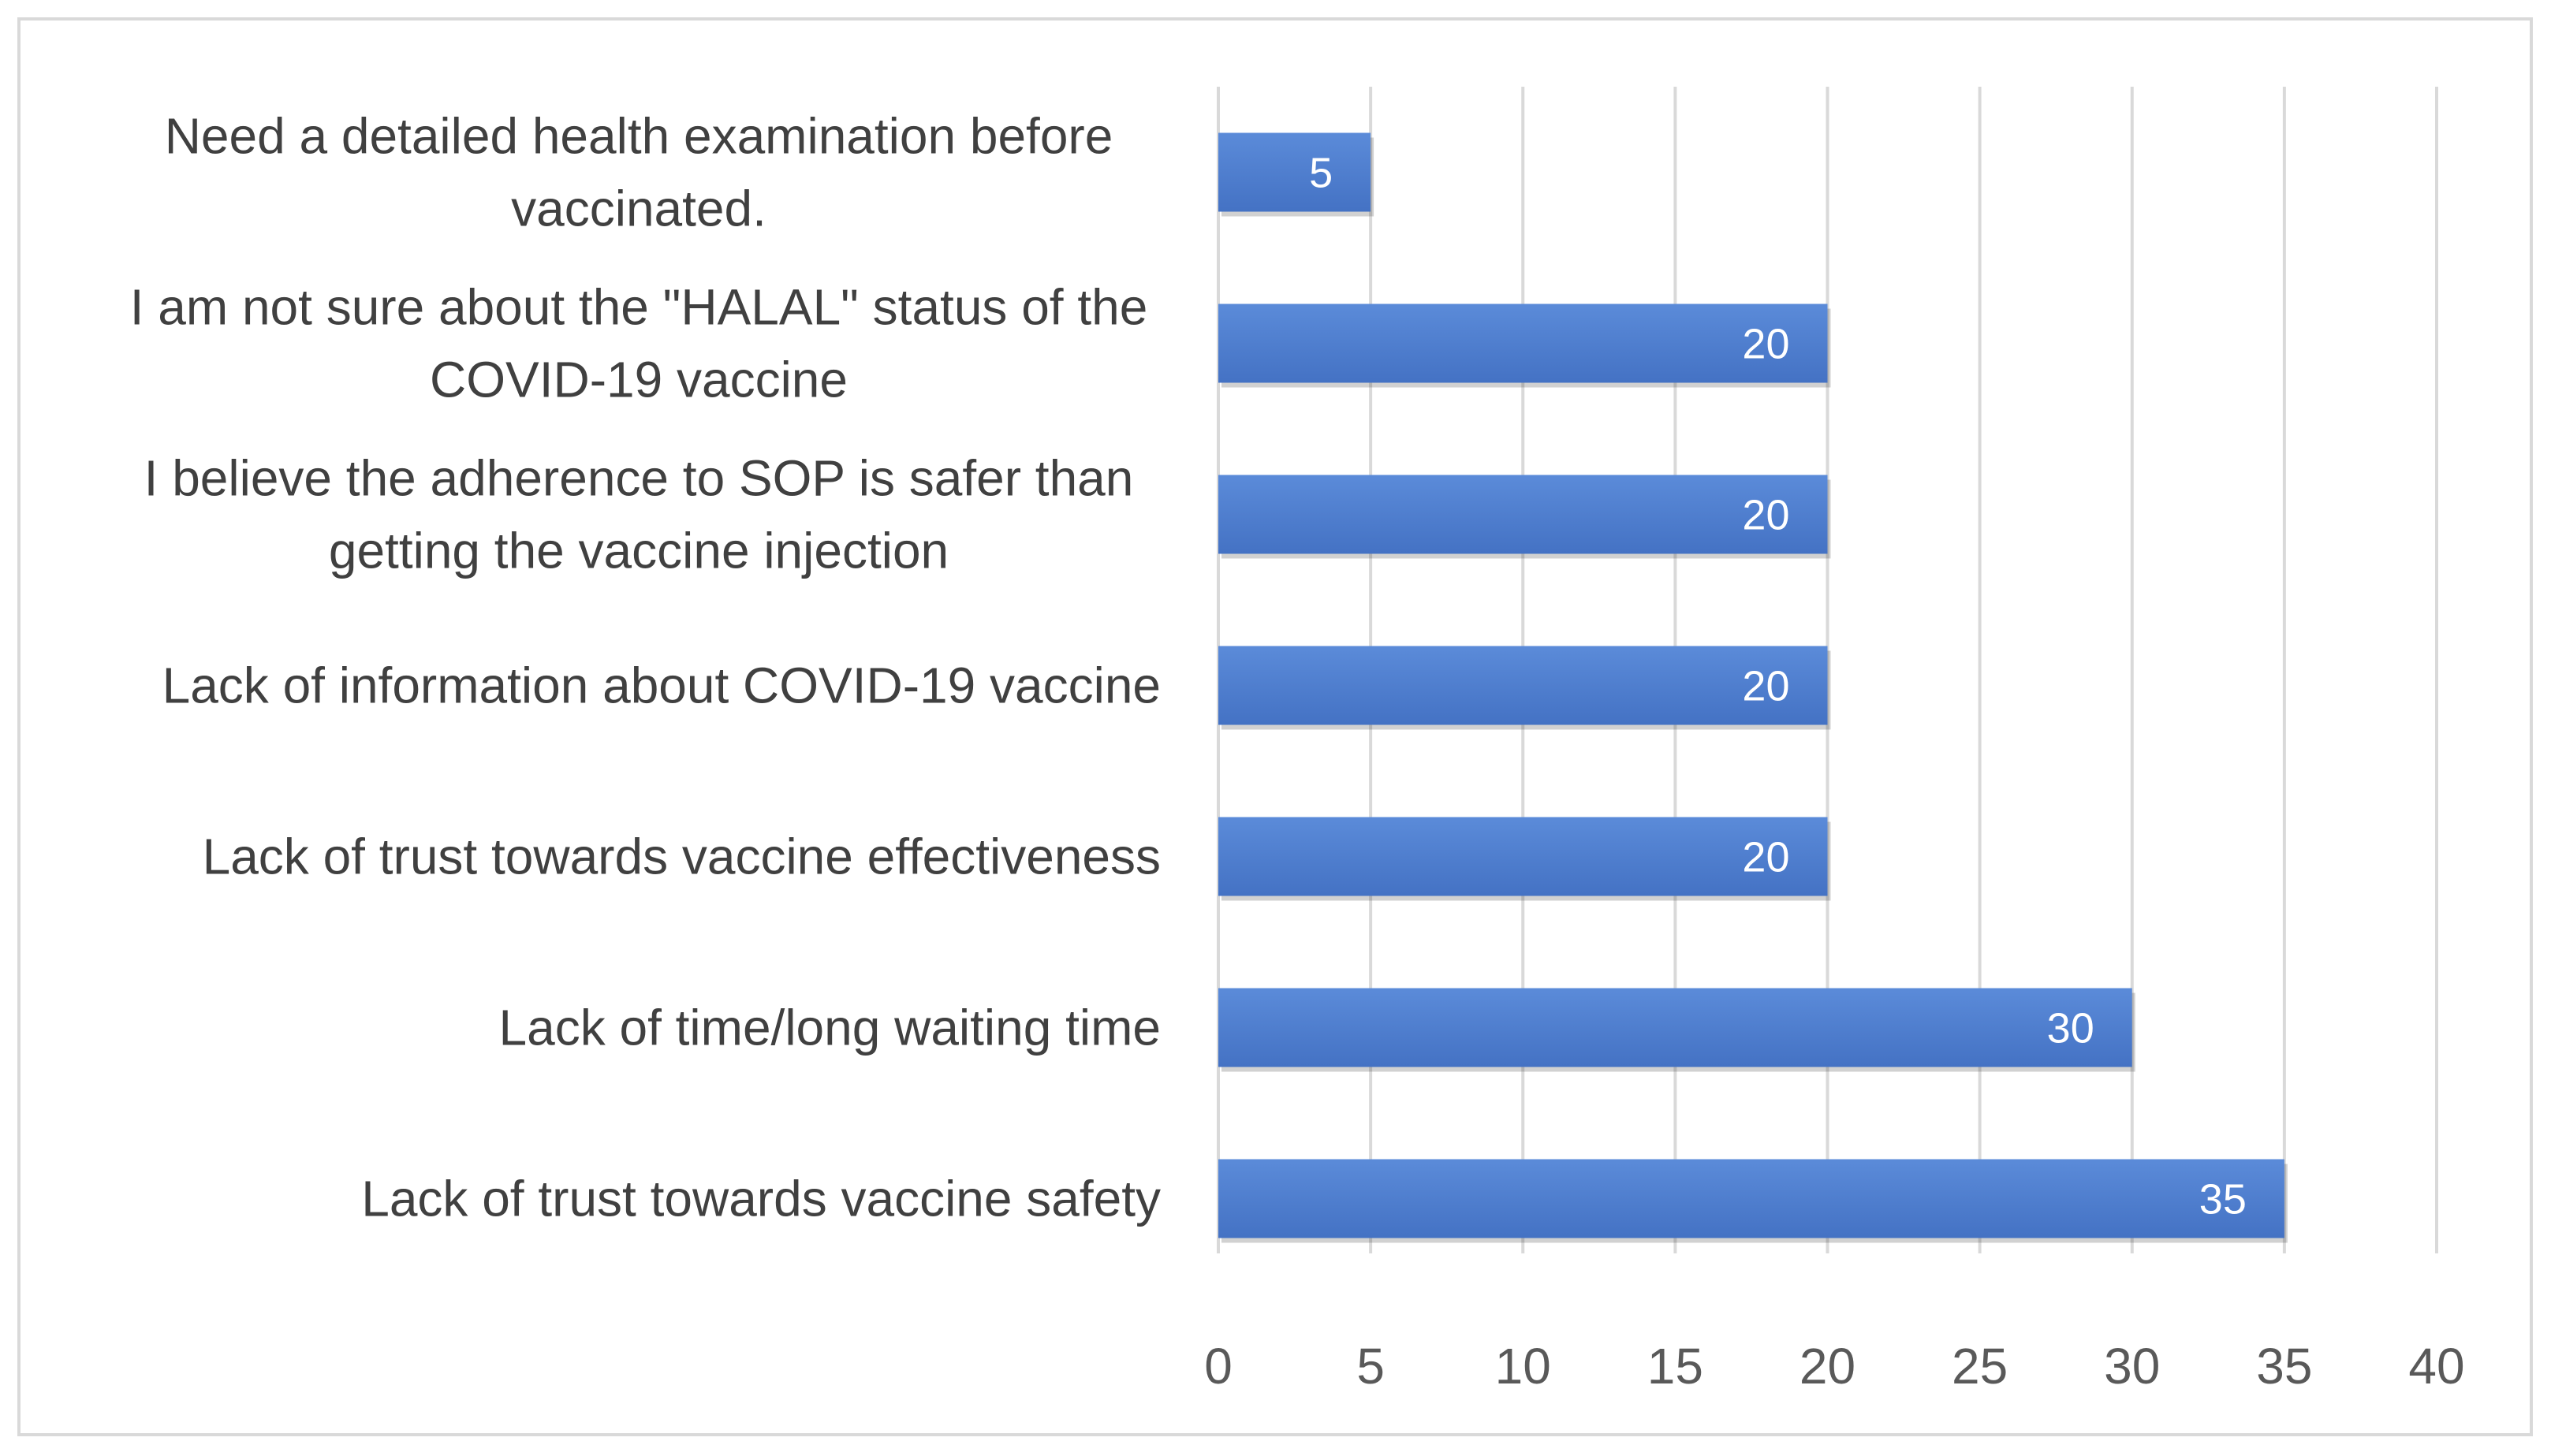 The height and width of the screenshot is (1456, 2551). What do you see at coordinates (1827, 1366) in the screenshot?
I see `x-tick-label: 20` at bounding box center [1827, 1366].